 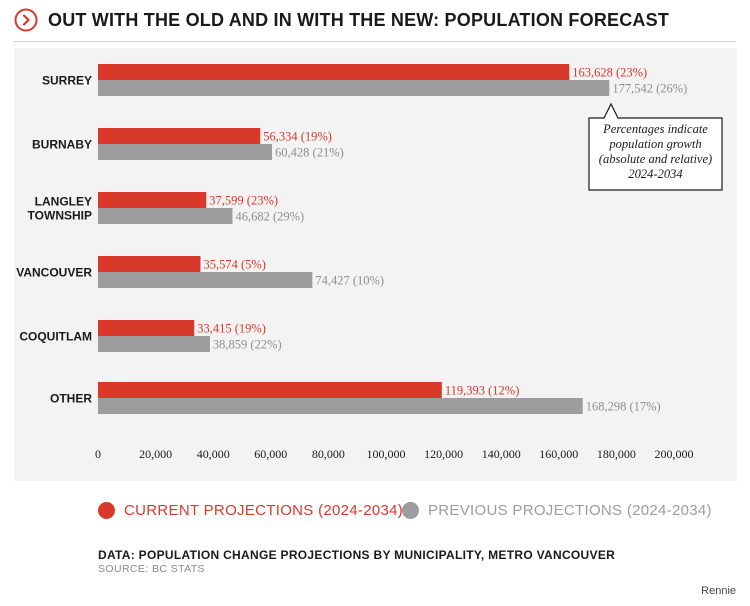 I want to click on data-label-previous: 60,428 (21%), so click(x=309, y=153).